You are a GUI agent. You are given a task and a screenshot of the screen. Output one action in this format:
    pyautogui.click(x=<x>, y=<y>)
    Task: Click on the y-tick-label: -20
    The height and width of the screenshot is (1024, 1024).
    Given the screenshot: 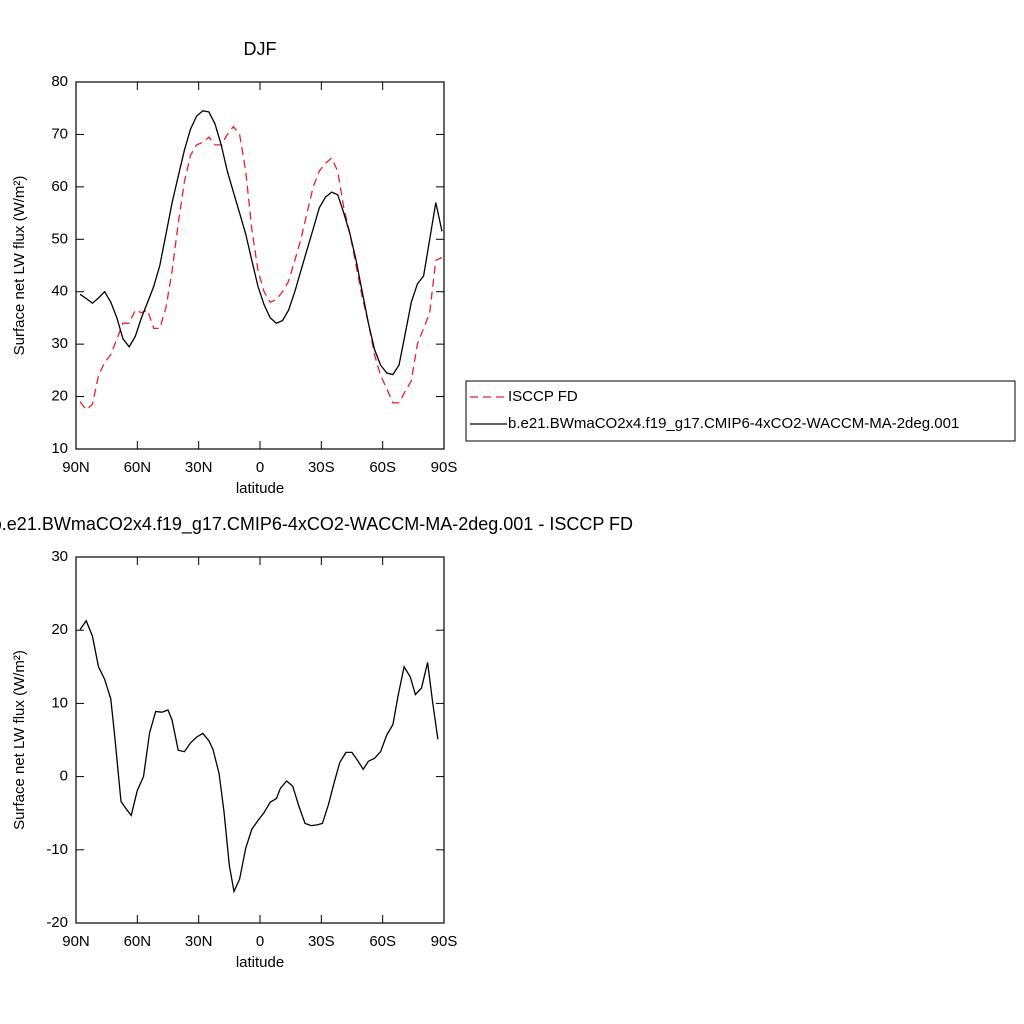 What is the action you would take?
    pyautogui.click(x=57, y=922)
    